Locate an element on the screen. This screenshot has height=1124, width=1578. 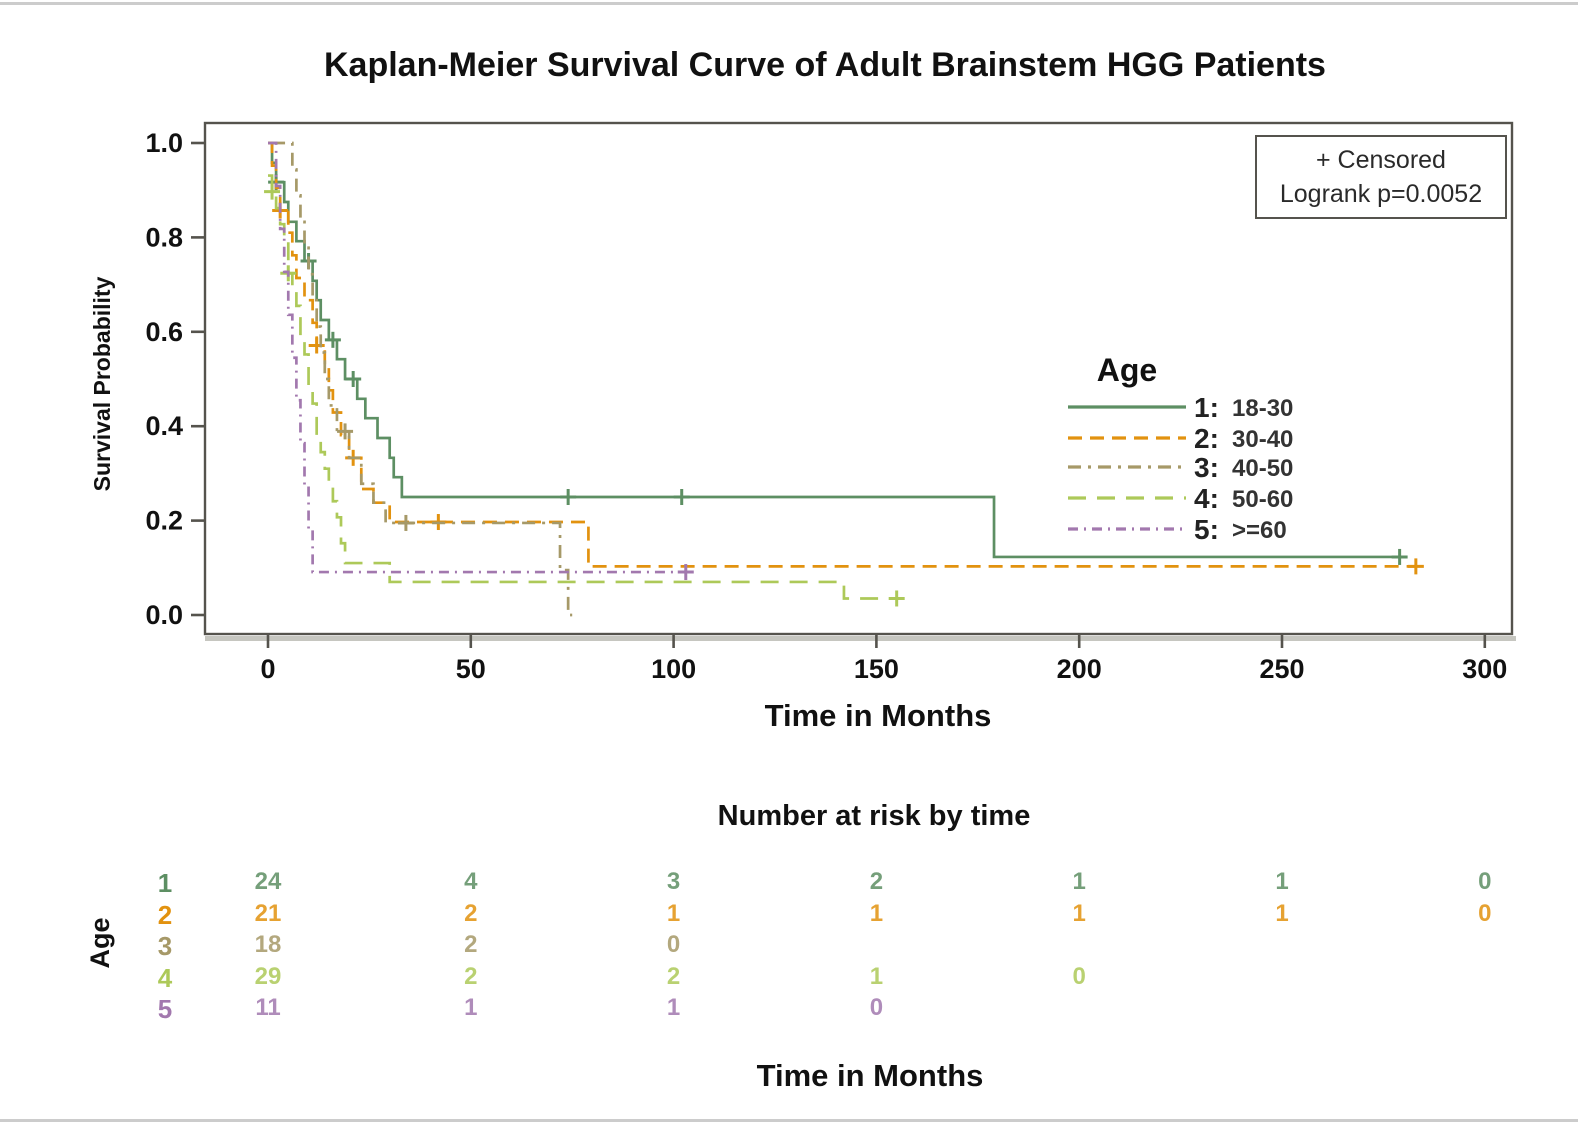
y-tick-label: 0.2 is located at coordinates (164, 521).